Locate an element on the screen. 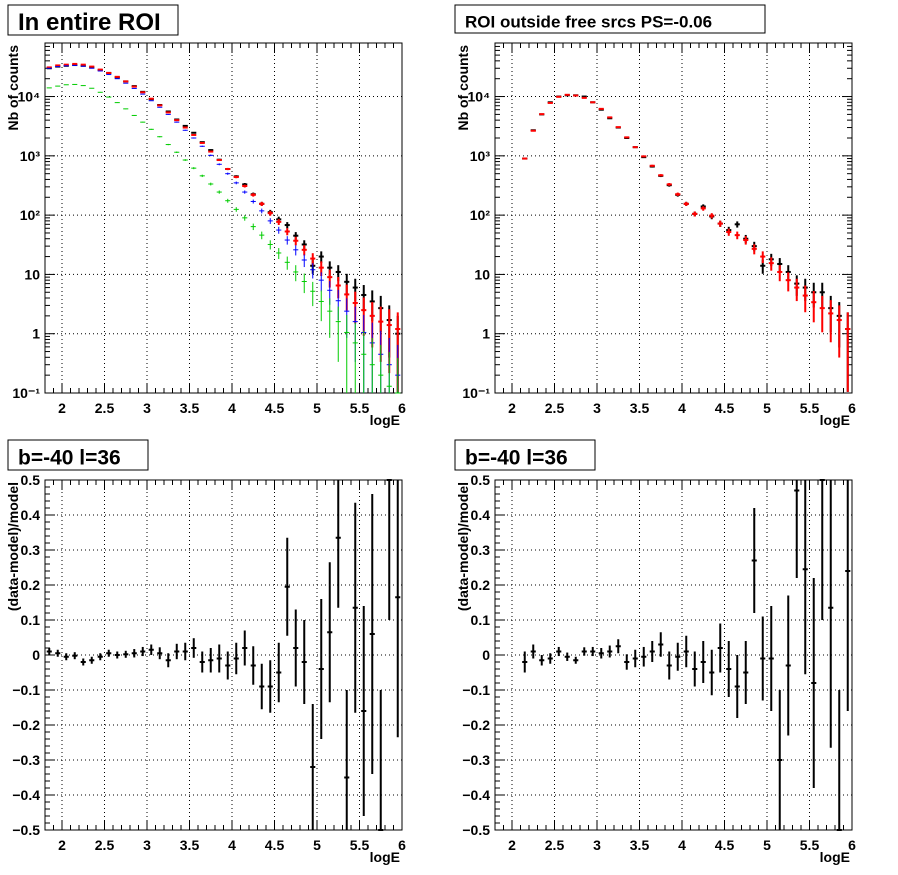 This screenshot has height=875, width=898. y-tick-label: 10² is located at coordinates (30, 215).